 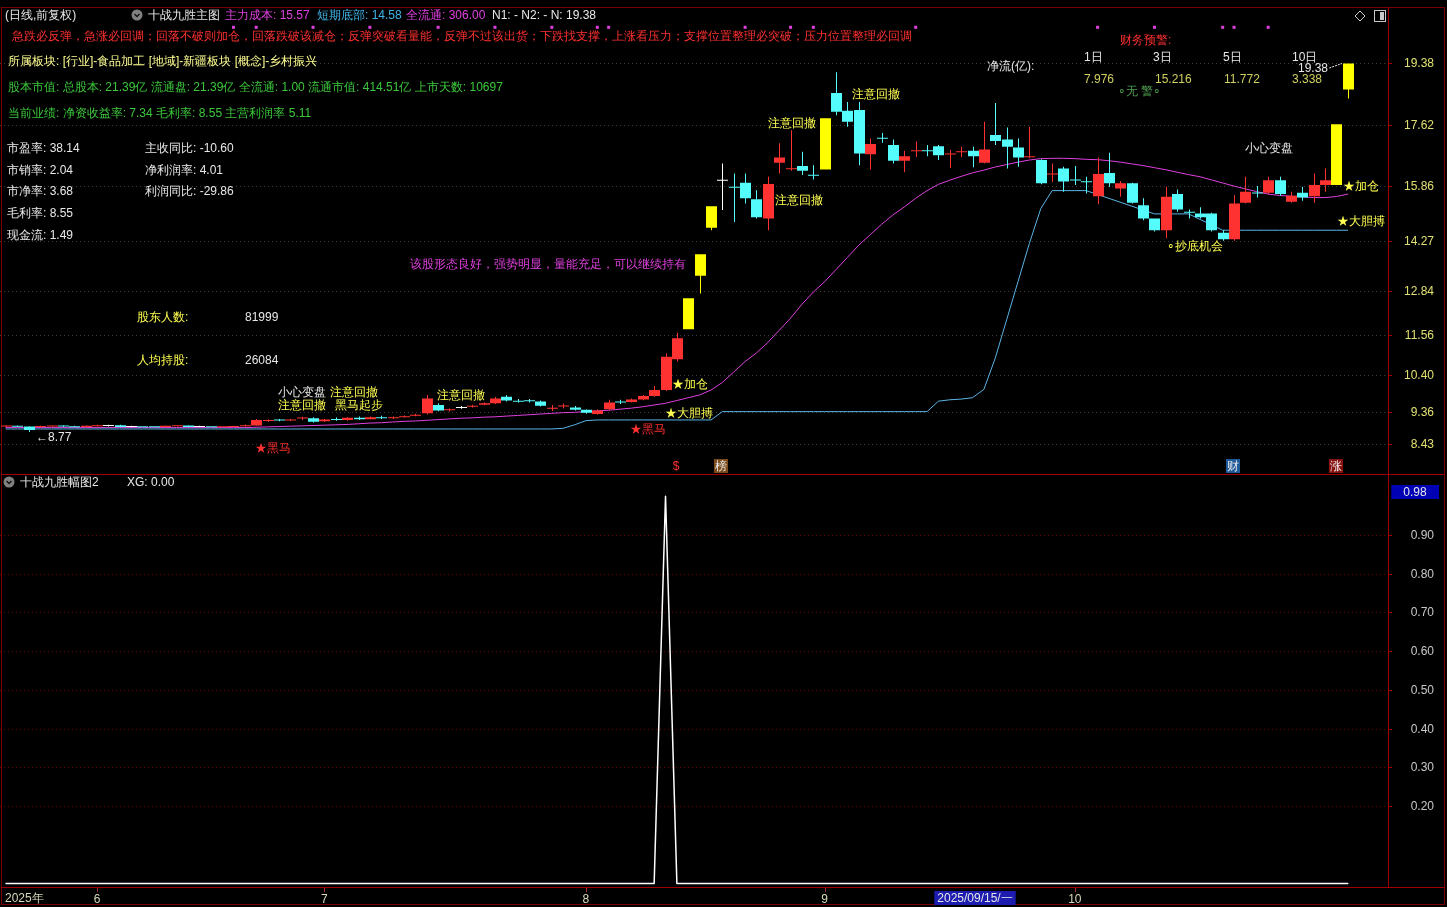 What do you see at coordinates (163, 360) in the screenshot?
I see `annotation: 人均持股:` at bounding box center [163, 360].